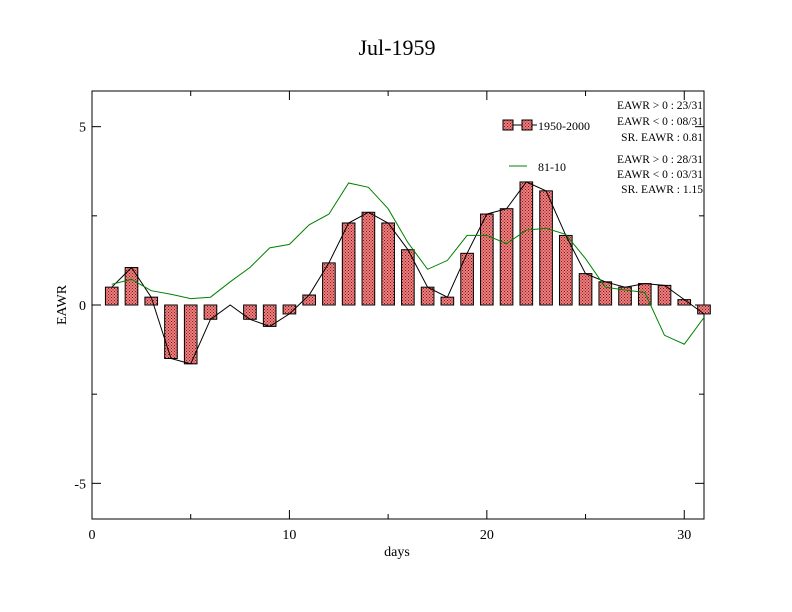  What do you see at coordinates (662, 190) in the screenshot?
I see `legend-stat-sr-81-10: SR. EAWR : 1.15` at bounding box center [662, 190].